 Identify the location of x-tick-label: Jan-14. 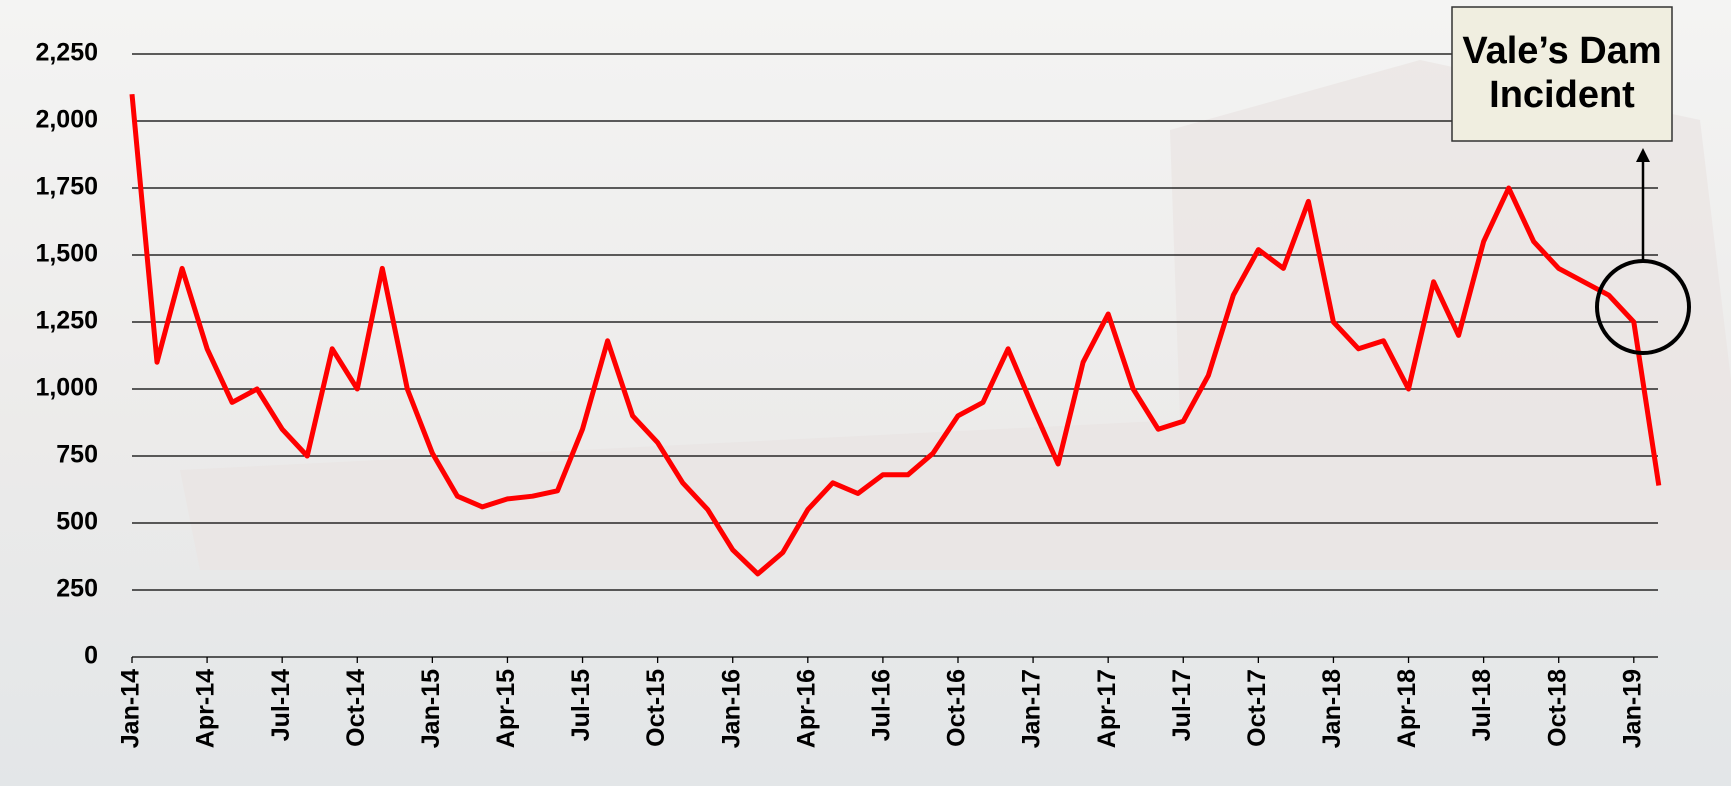
(131, 708).